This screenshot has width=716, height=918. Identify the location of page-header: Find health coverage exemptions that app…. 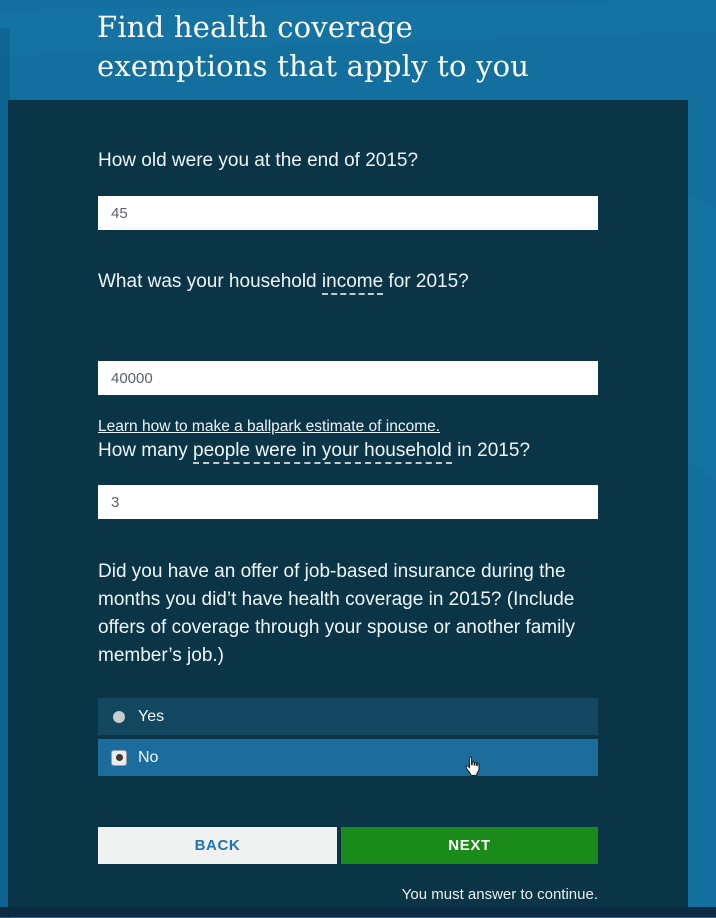
(377, 47).